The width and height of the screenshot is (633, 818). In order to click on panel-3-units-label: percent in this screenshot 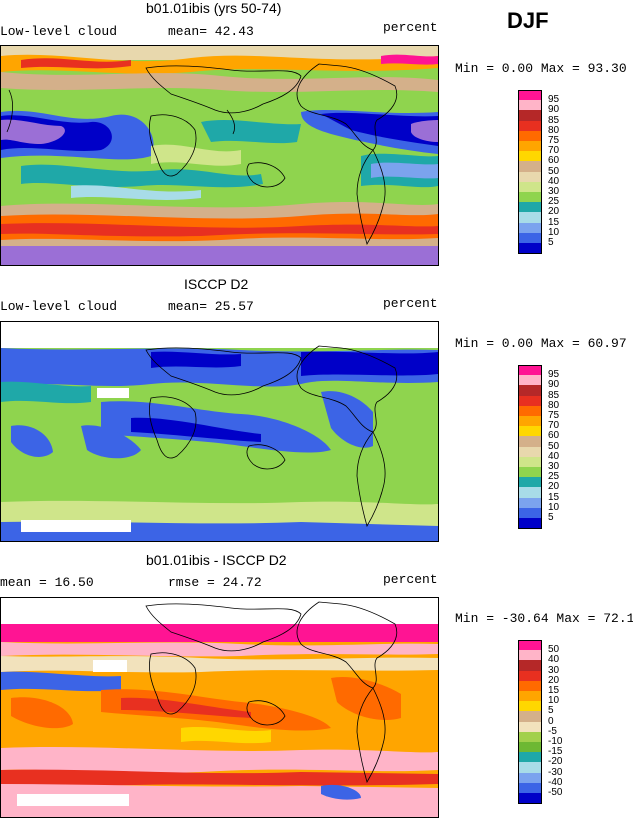, I will do `click(410, 579)`.